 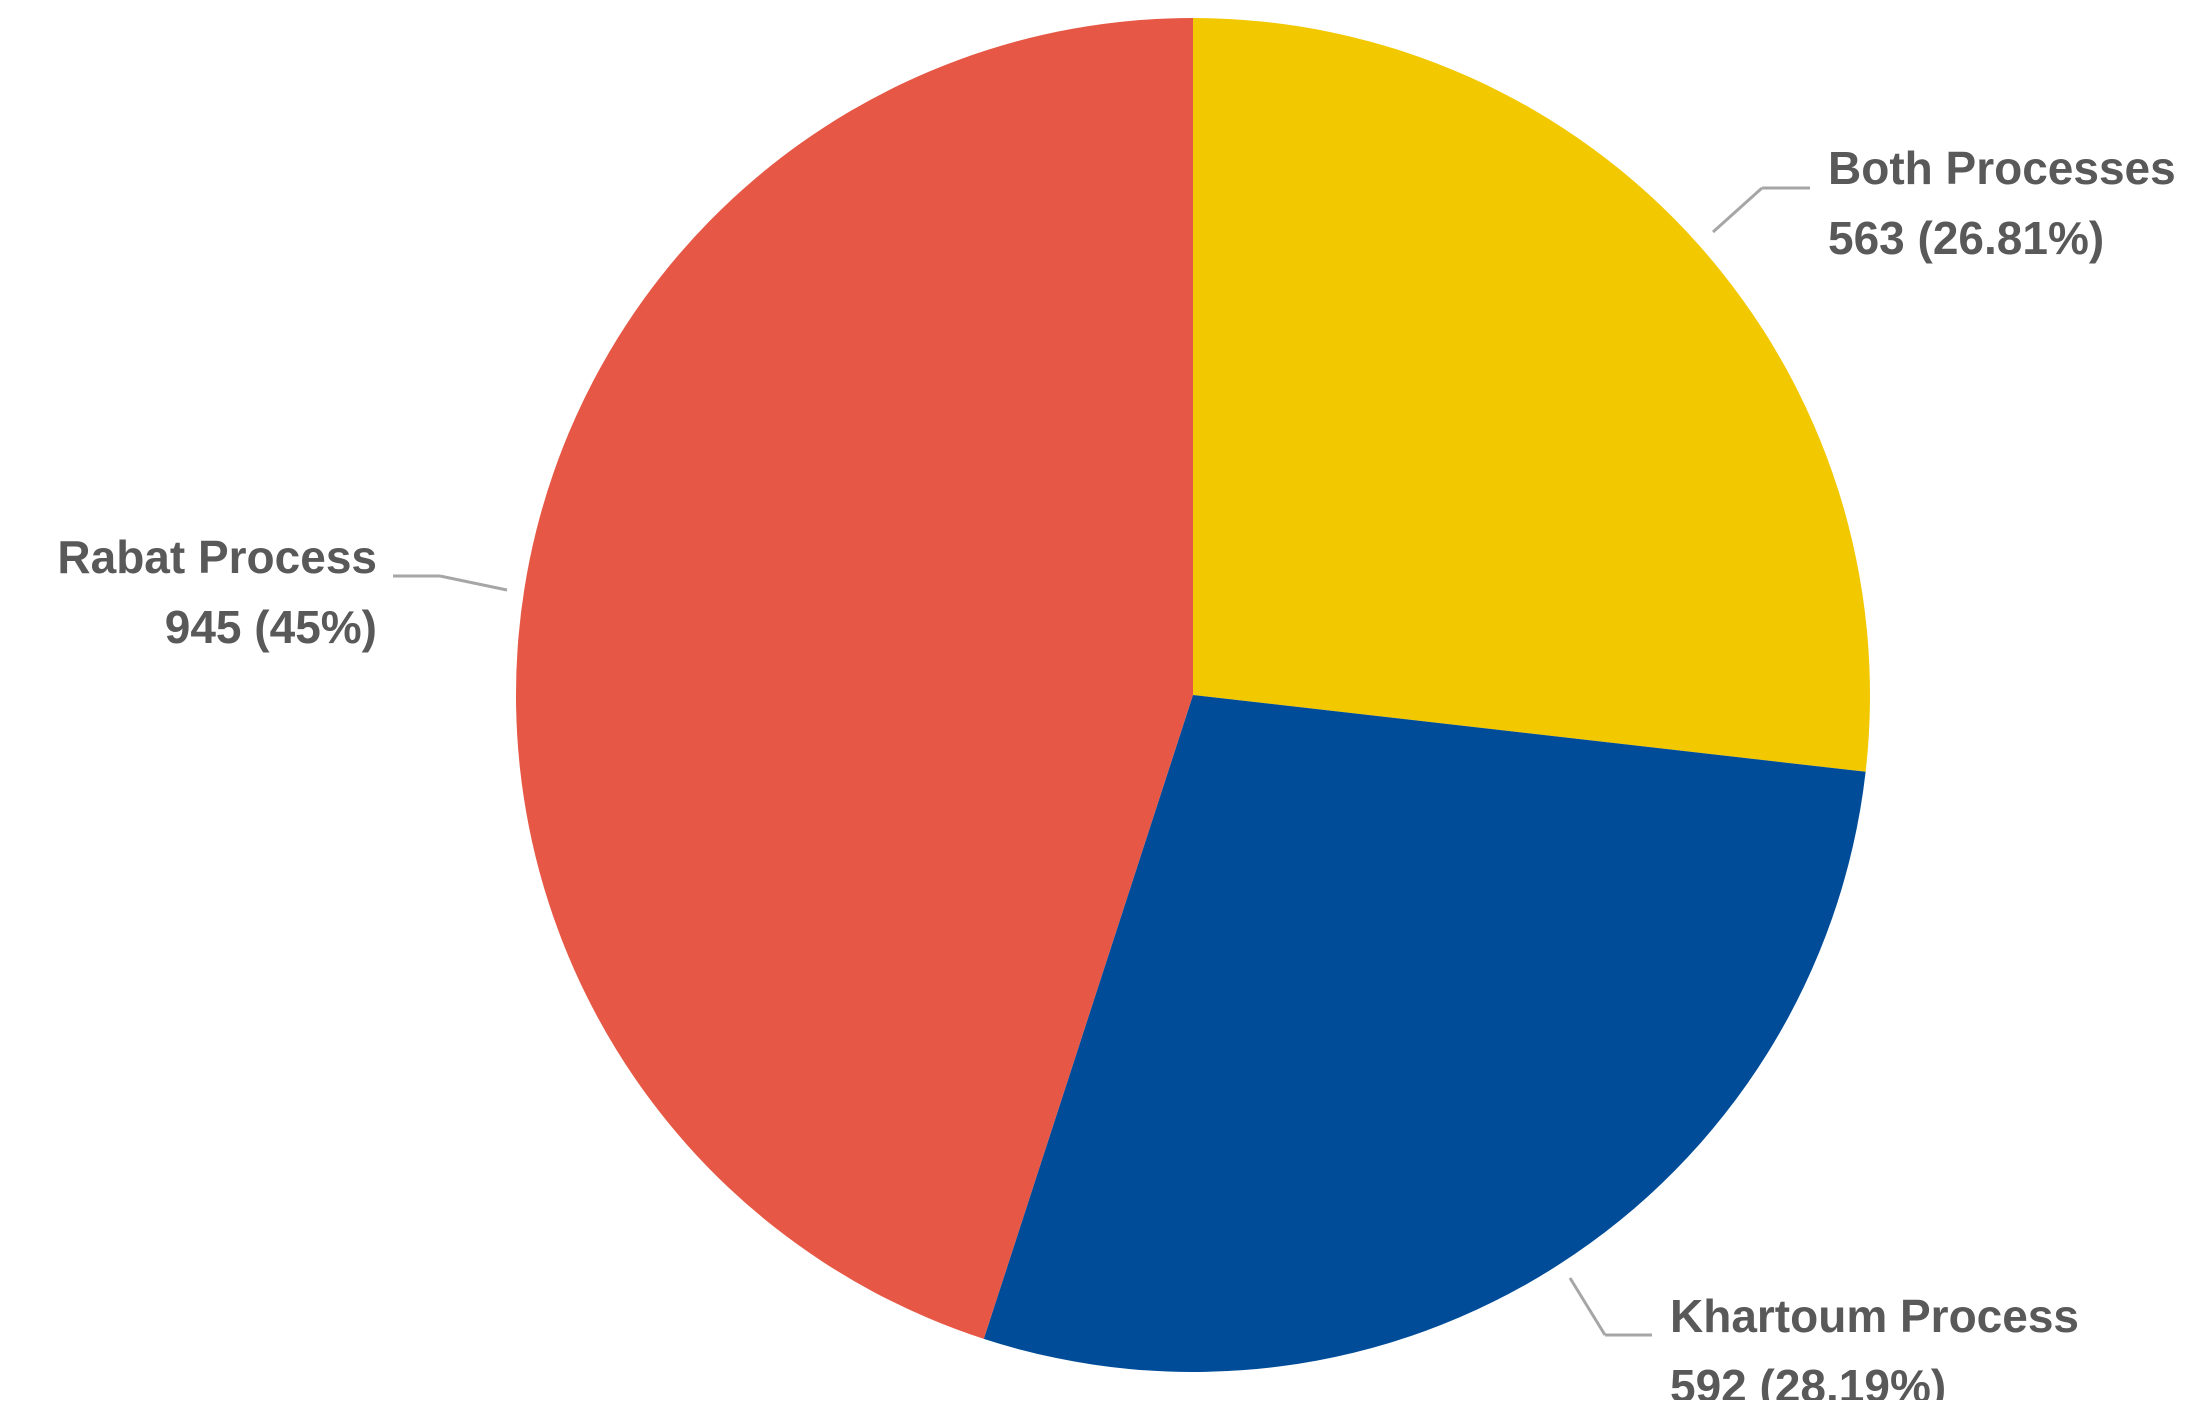 I want to click on slice-label-value-khartoum-process: 592 (28.19%), so click(x=1808, y=1380).